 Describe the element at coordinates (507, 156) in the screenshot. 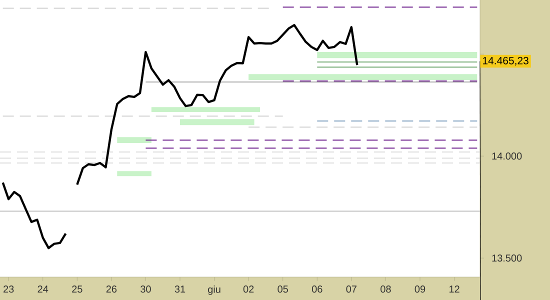

I see `y-tick-label: 14.000` at that location.